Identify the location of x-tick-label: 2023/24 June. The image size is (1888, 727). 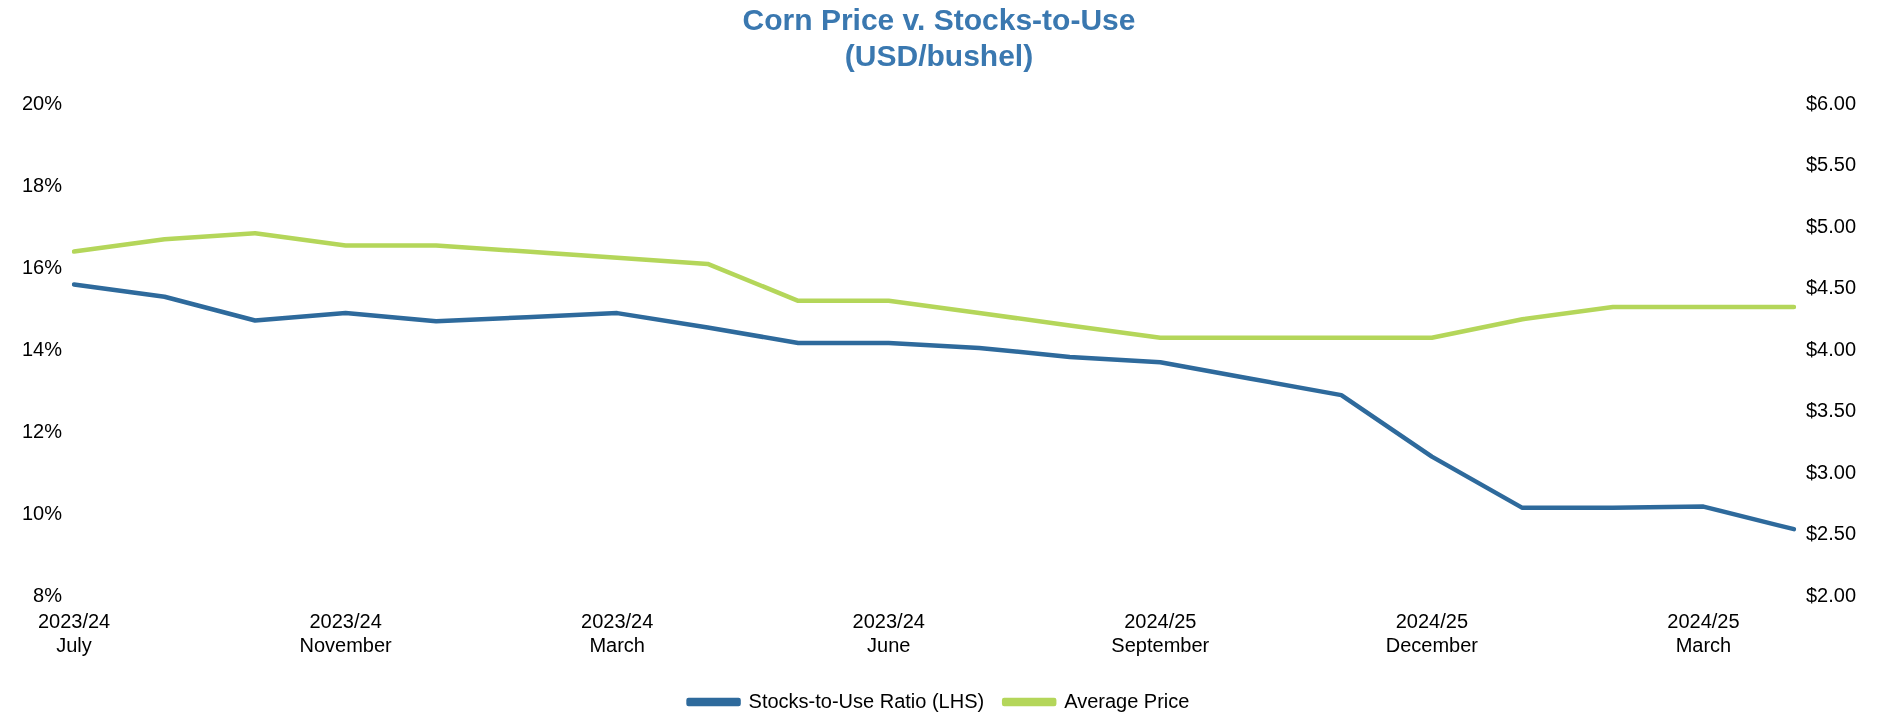
(888, 632).